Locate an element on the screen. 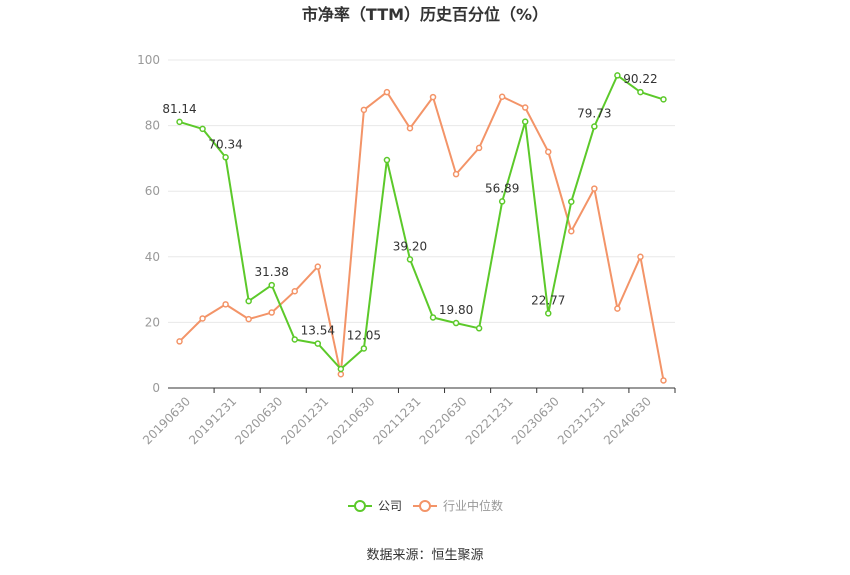 This screenshot has height=575, width=850. x-tick-label: 20240630 is located at coordinates (627, 420).